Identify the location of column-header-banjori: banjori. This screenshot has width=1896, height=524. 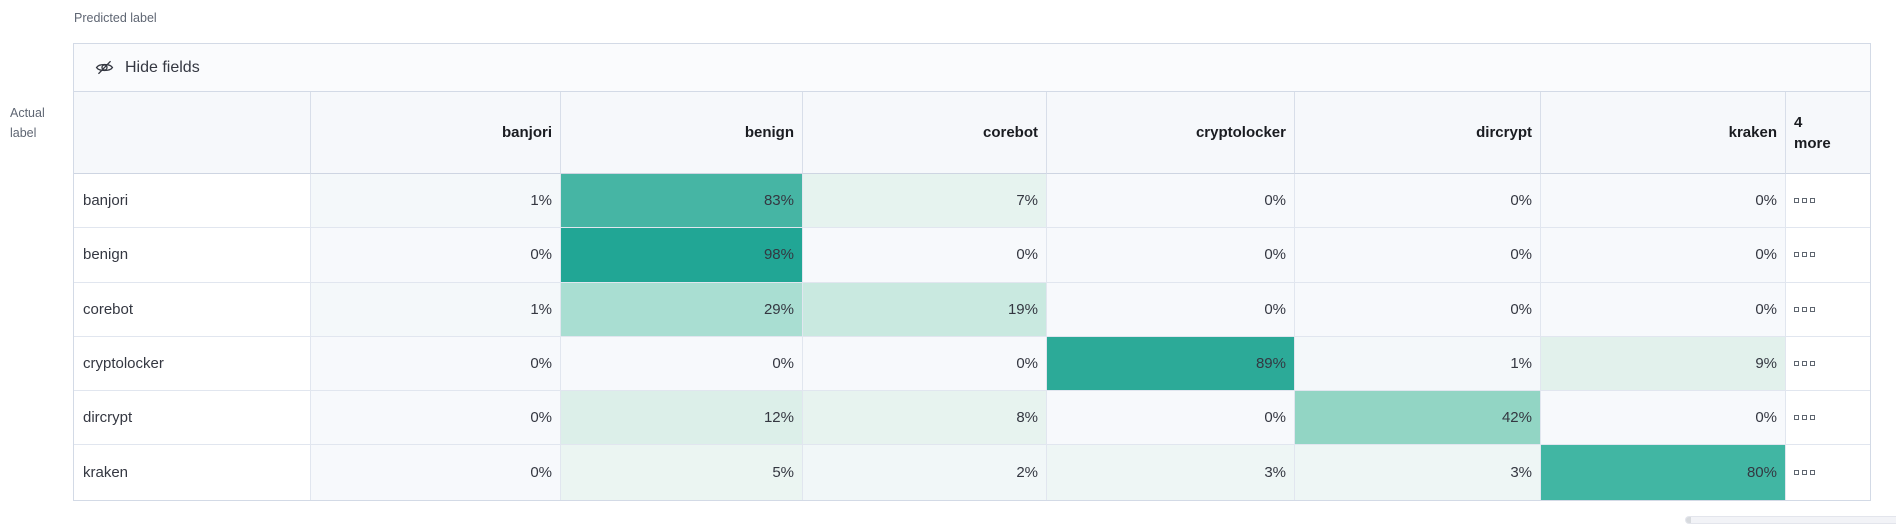
(436, 133).